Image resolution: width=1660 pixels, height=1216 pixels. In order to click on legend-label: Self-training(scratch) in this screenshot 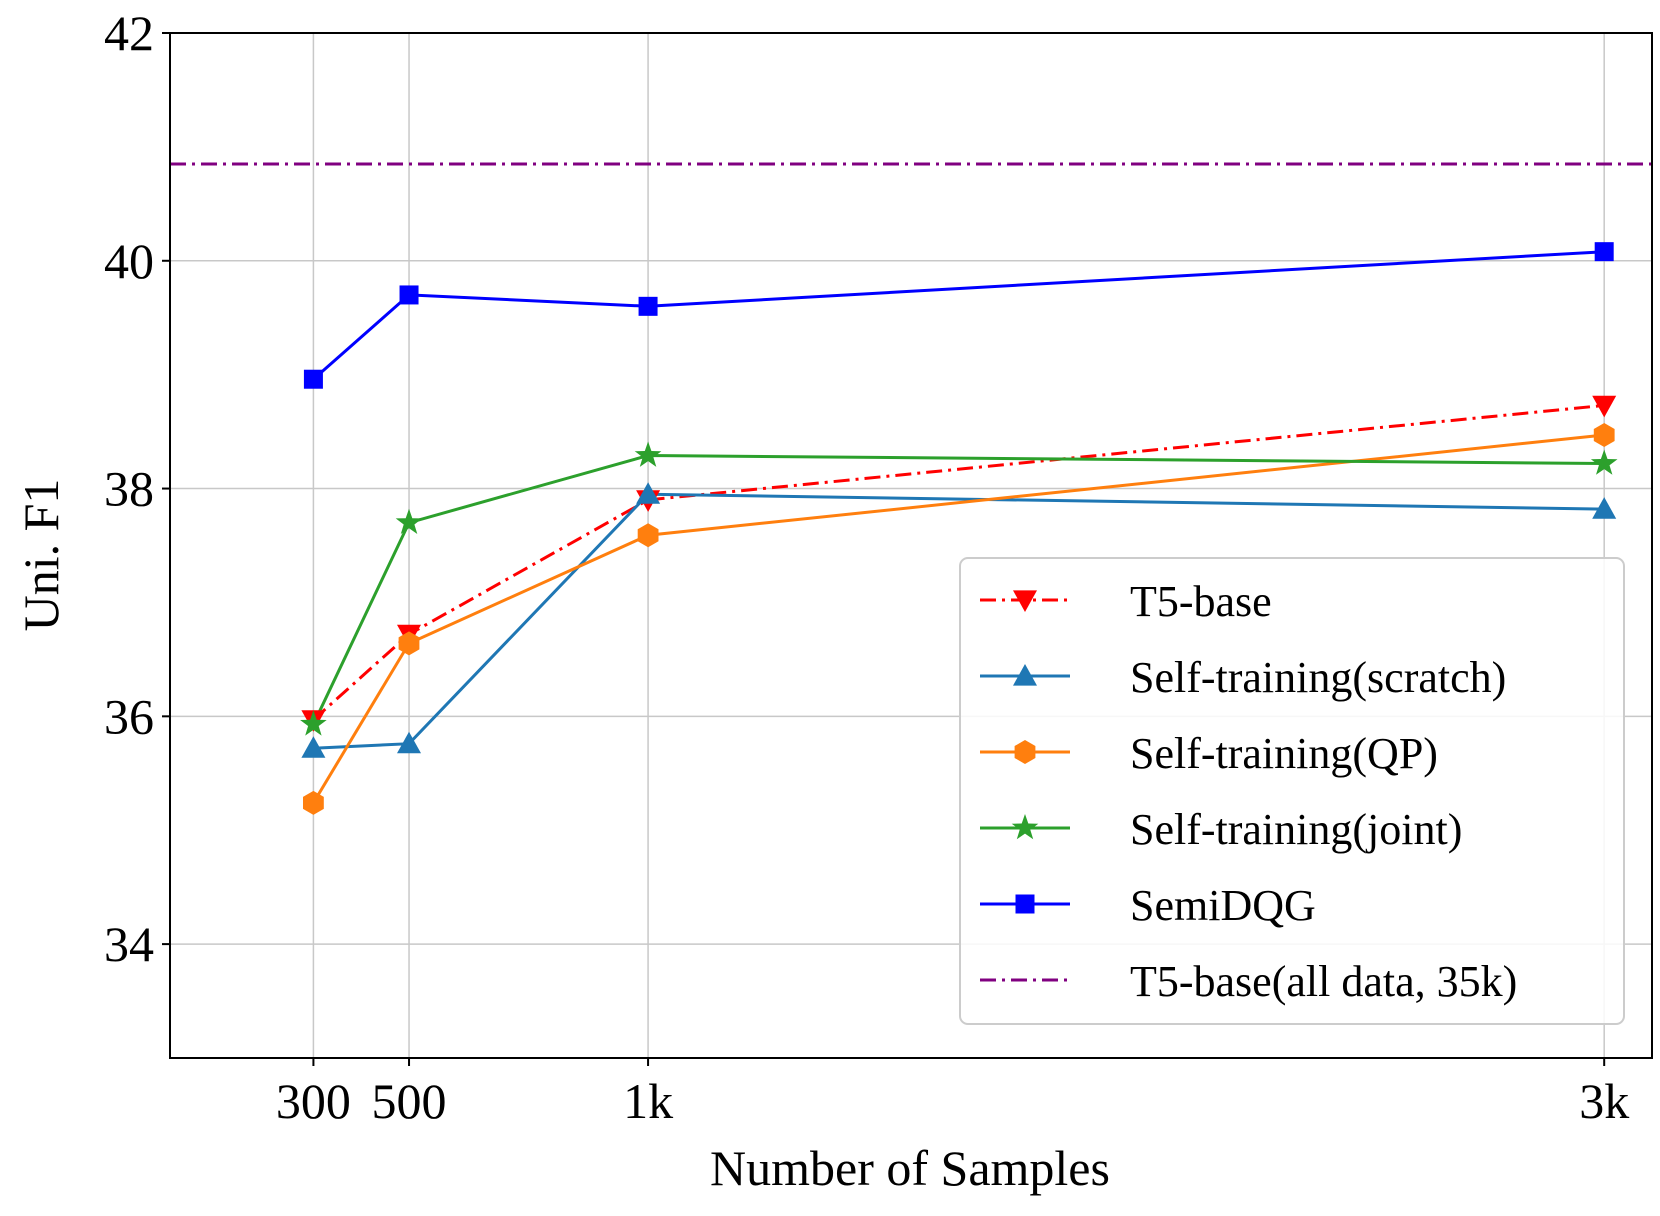, I will do `click(1318, 677)`.